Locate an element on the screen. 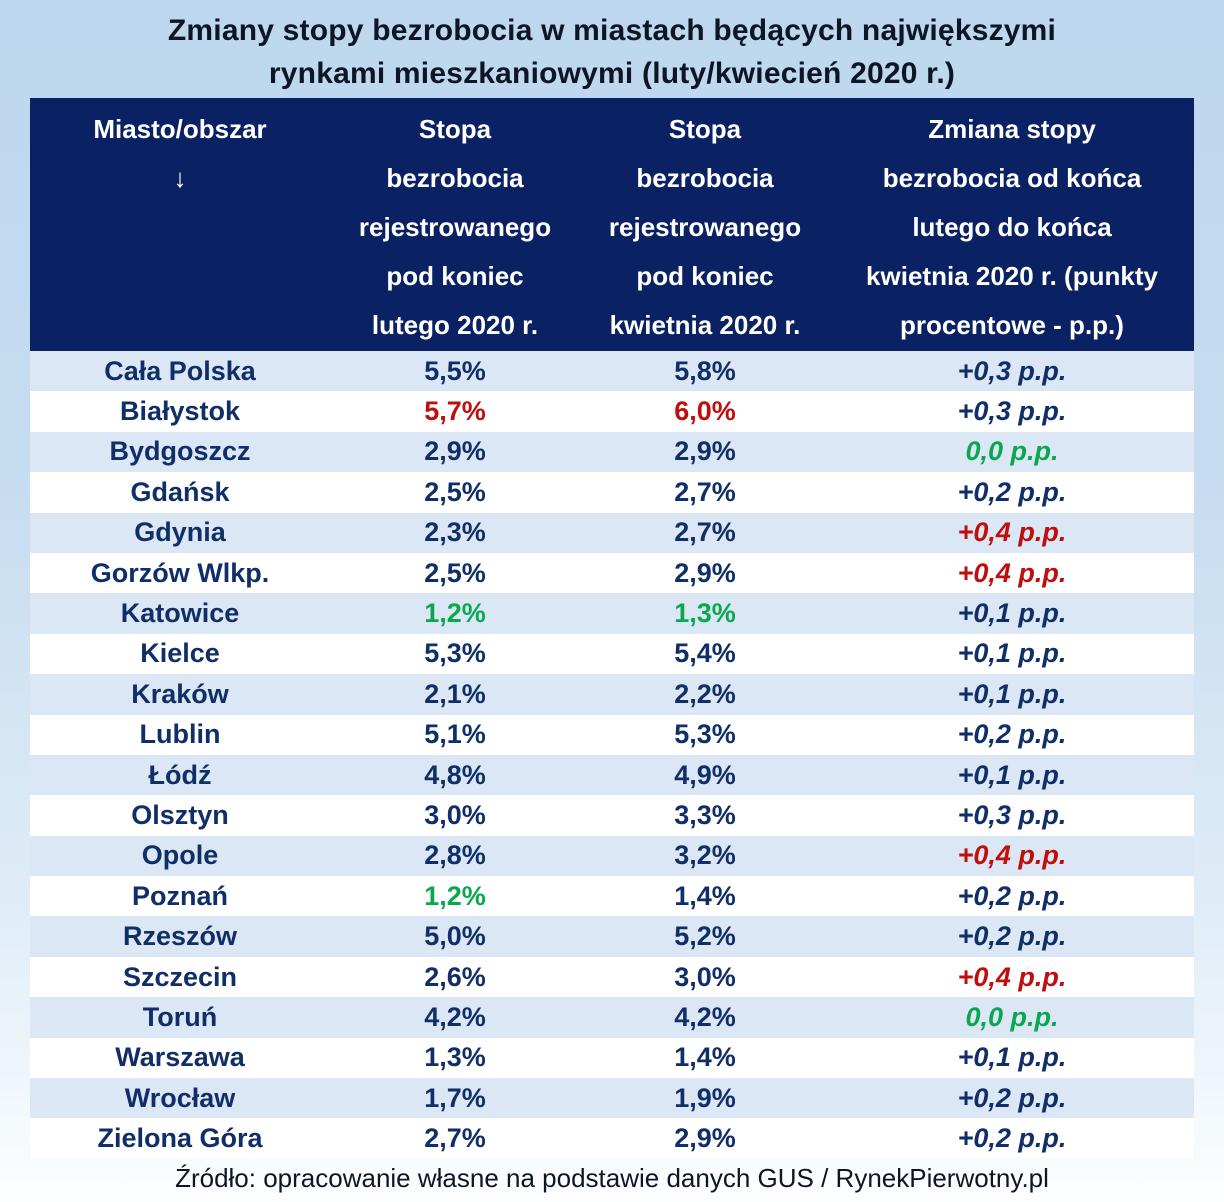 The width and height of the screenshot is (1224, 1202). february-rate-cell: 4,2% is located at coordinates (455, 1016).